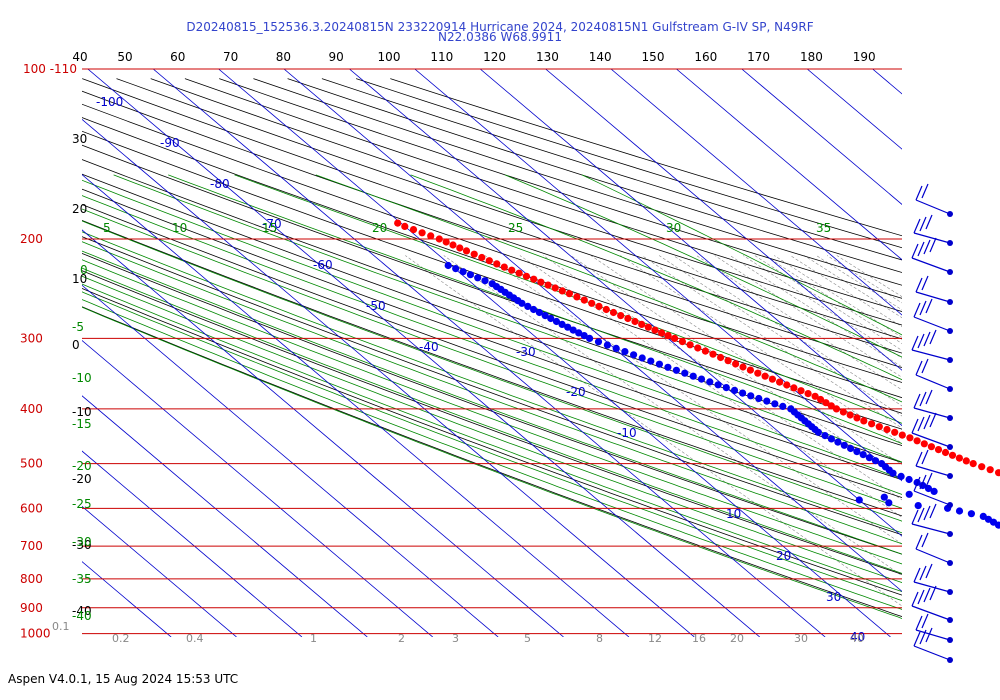 This screenshot has width=1000, height=700. Describe the element at coordinates (31, 464) in the screenshot. I see `pressure-label: 500` at that location.